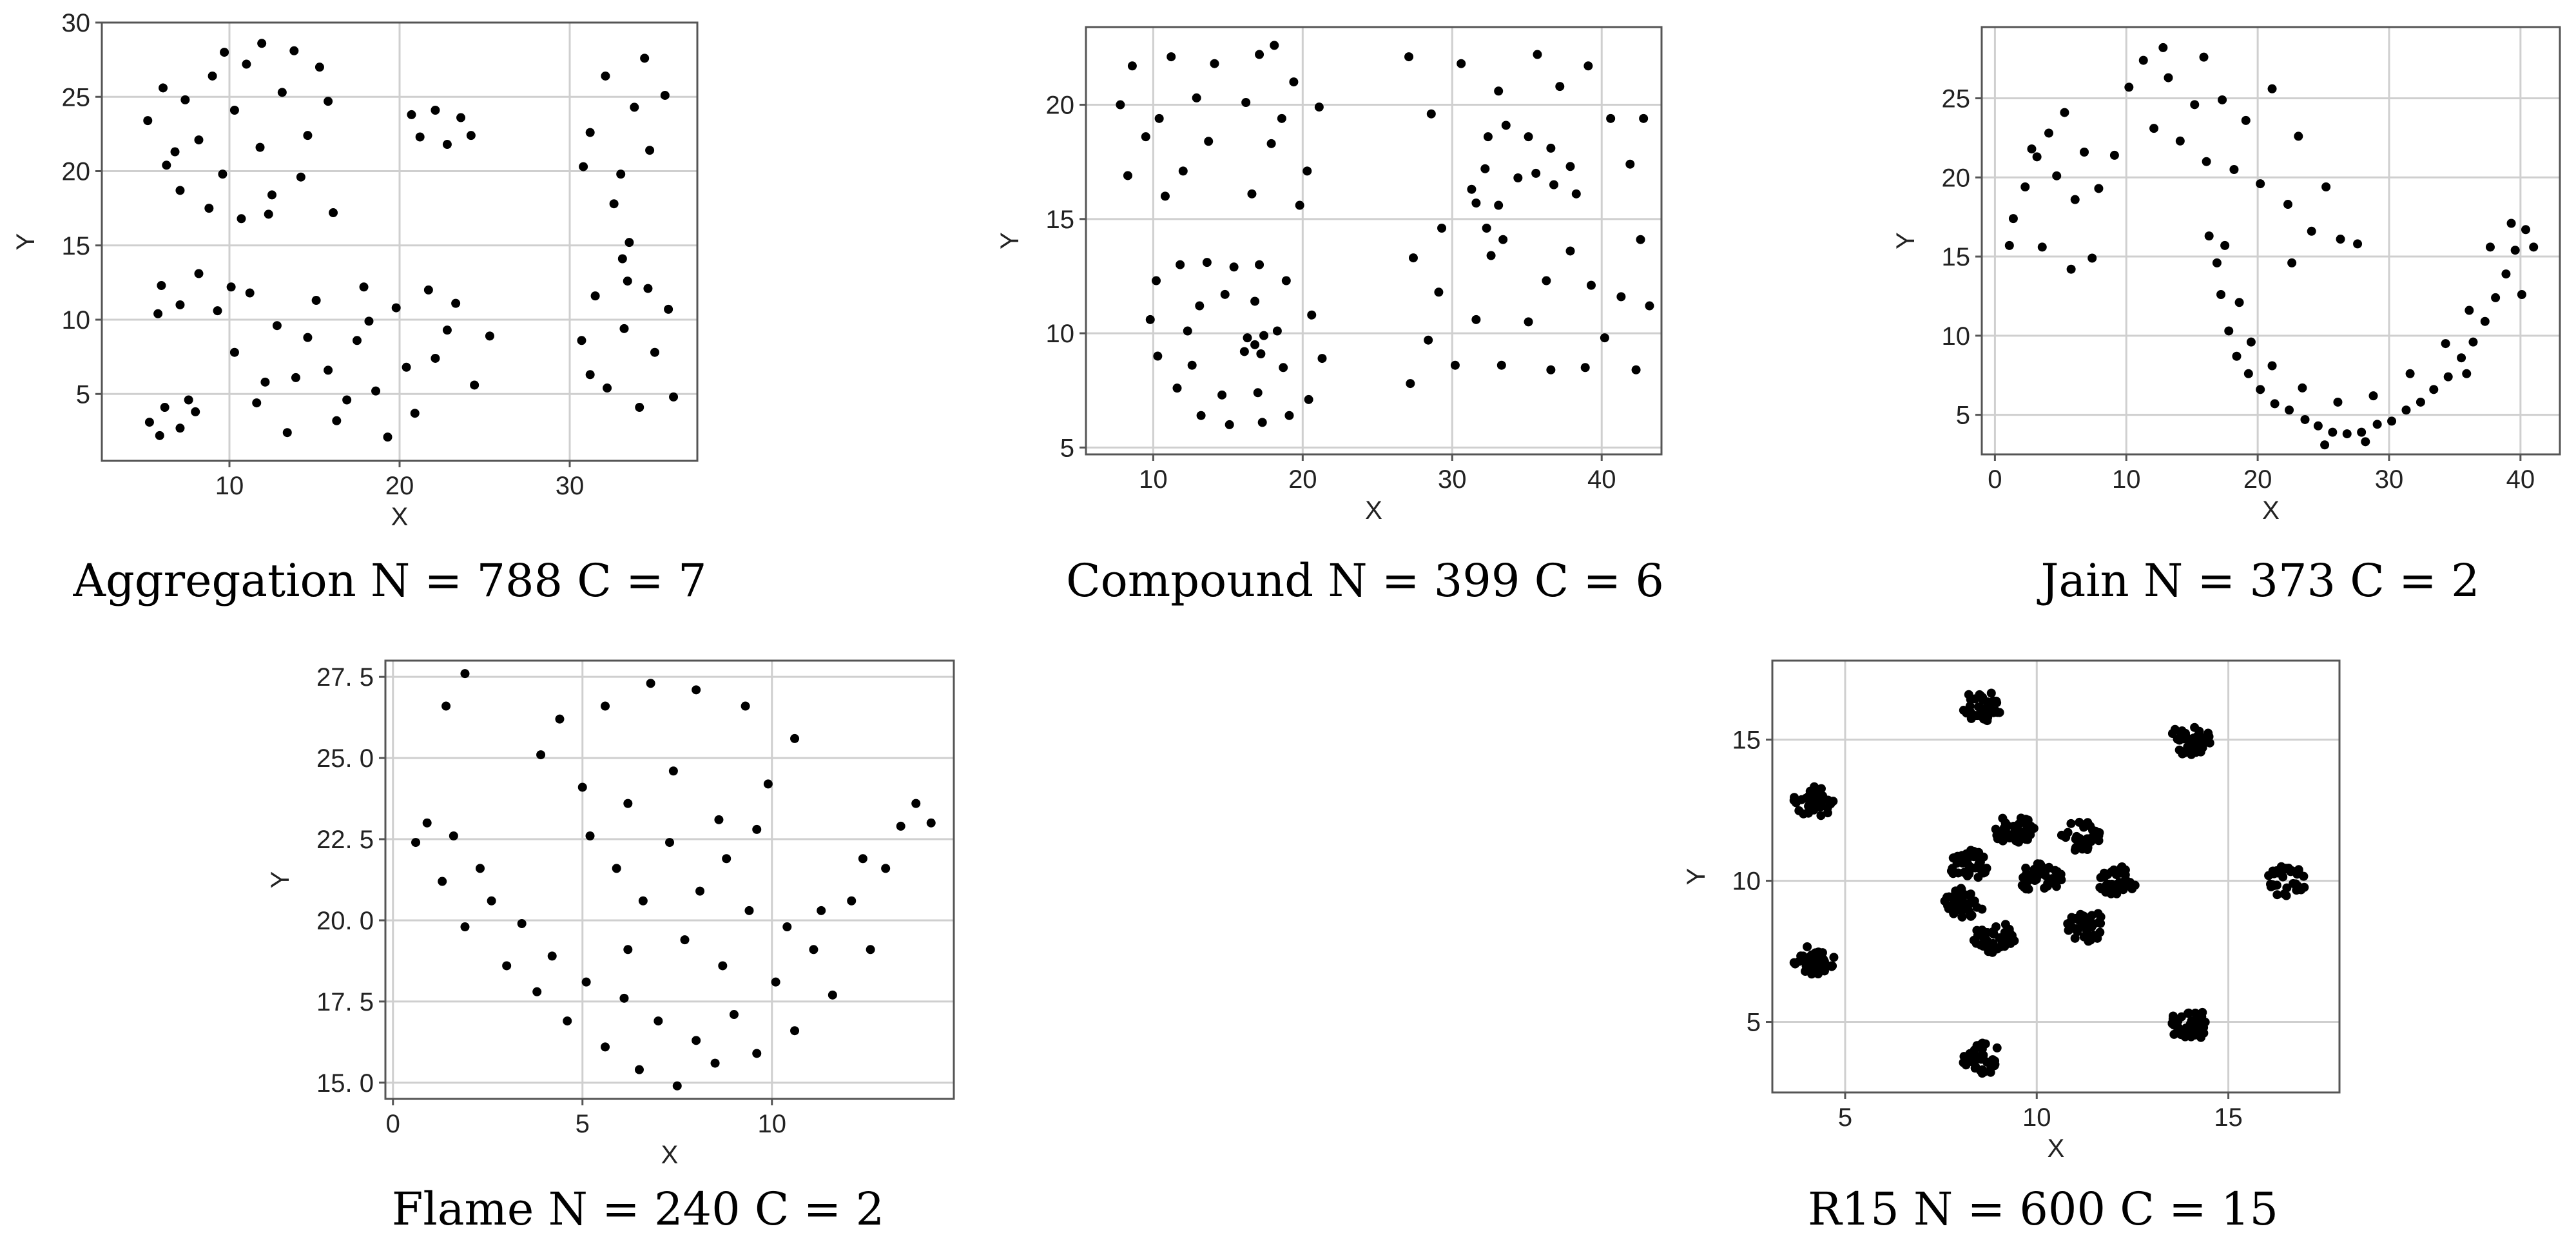 Image resolution: width=2576 pixels, height=1251 pixels. Describe the element at coordinates (615, 915) in the screenshot. I see `flame-panel: 0 5 10 15. 0 17. 5 20. 0 22. 5 25. 0 27. 5 X Y` at that location.